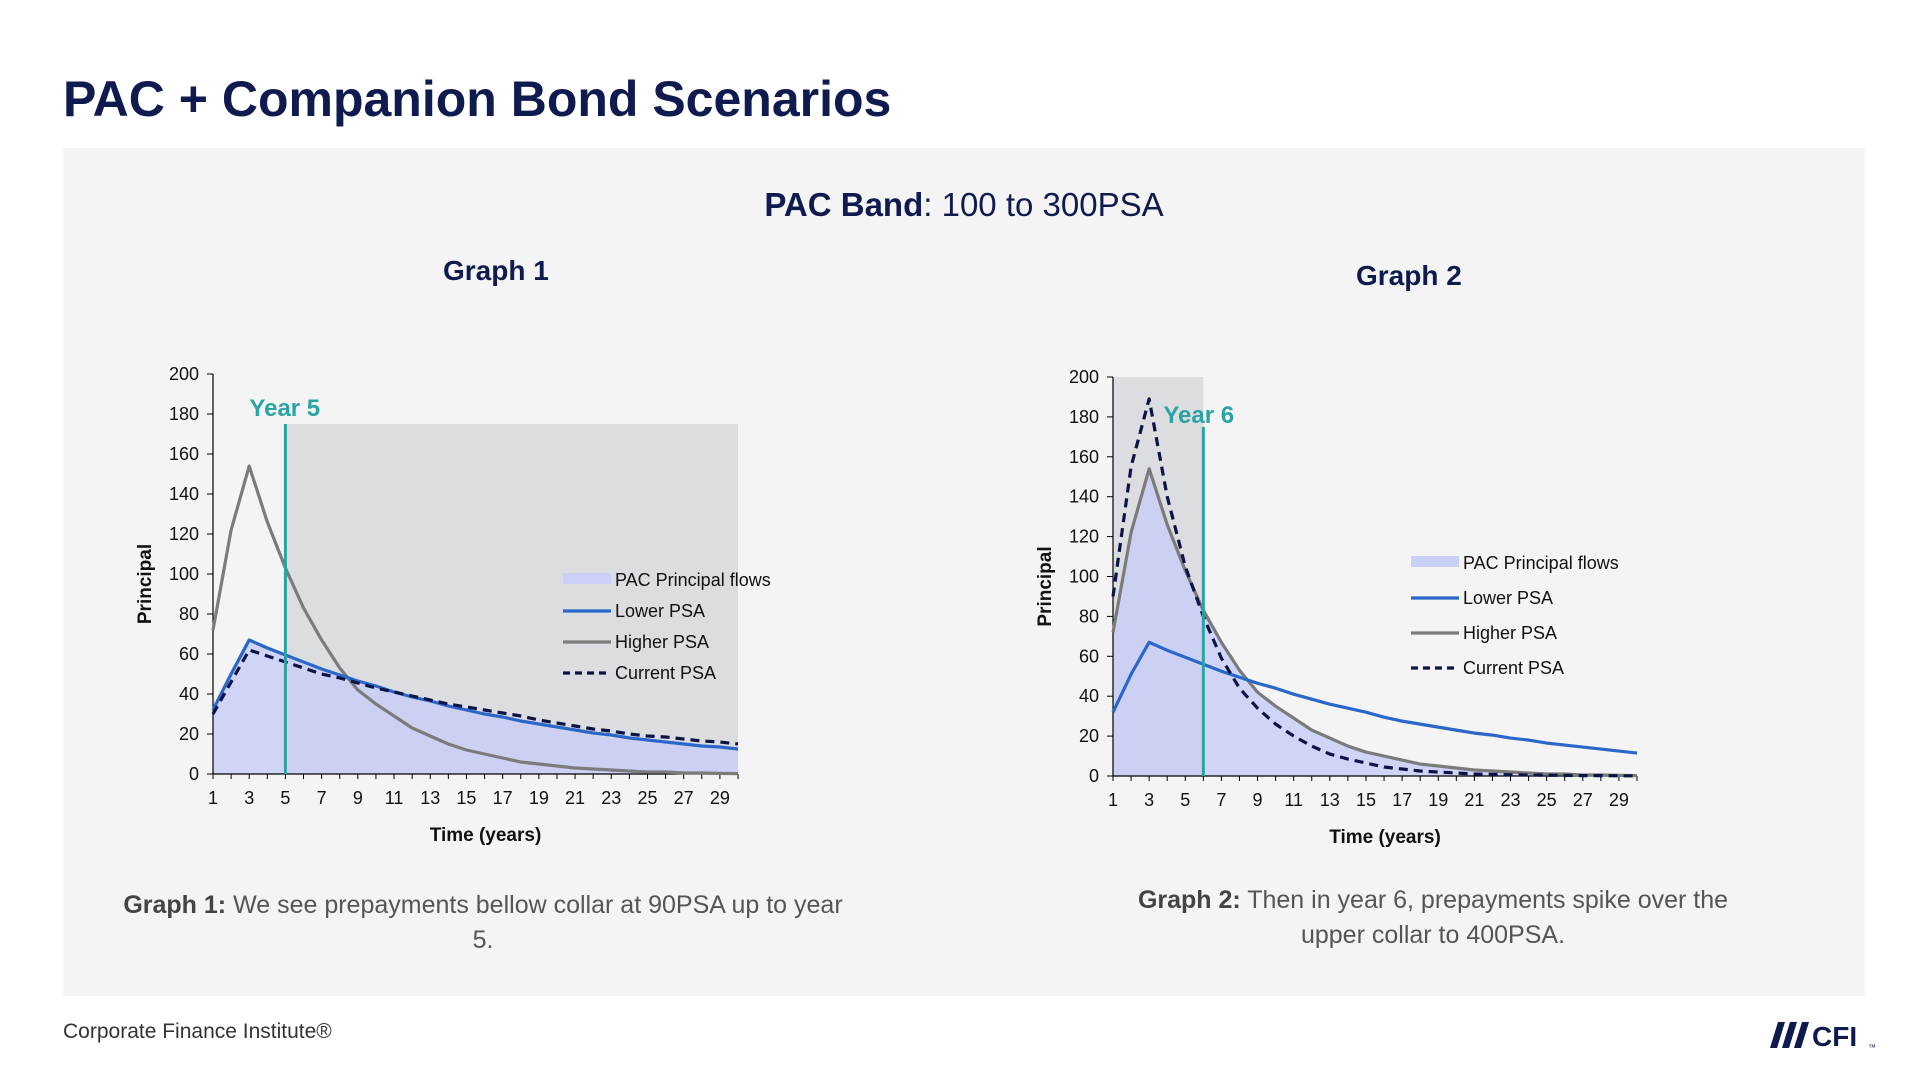 Image resolution: width=1916 pixels, height=1080 pixels. I want to click on page-title: PAC + Companion Bond Scenarios, so click(477, 99).